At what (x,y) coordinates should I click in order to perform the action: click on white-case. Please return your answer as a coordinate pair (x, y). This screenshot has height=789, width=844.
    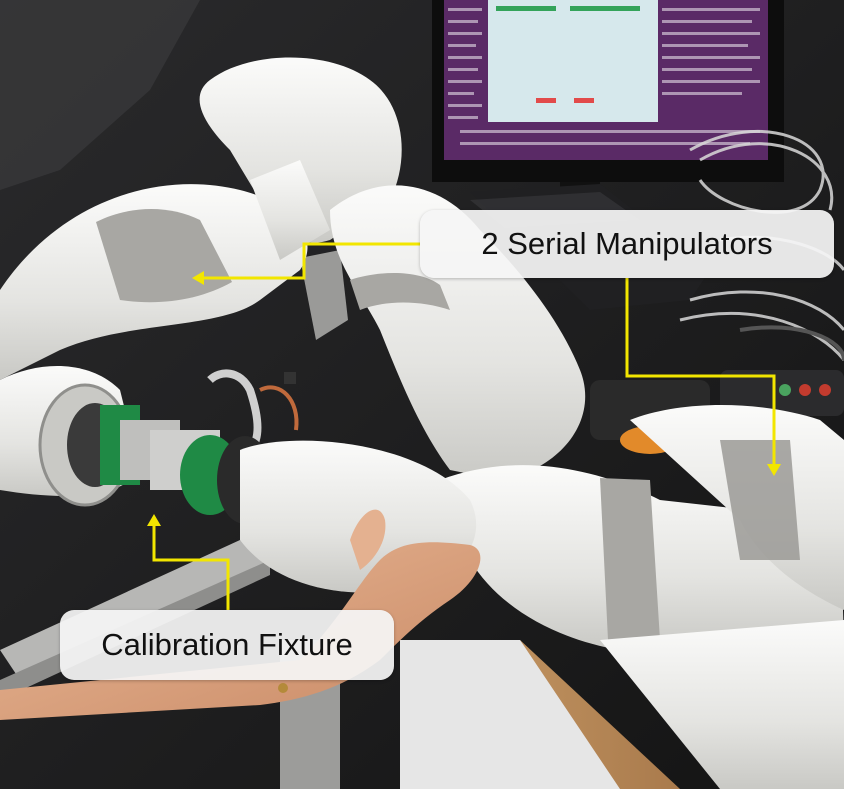
    Looking at the image, I should click on (510, 714).